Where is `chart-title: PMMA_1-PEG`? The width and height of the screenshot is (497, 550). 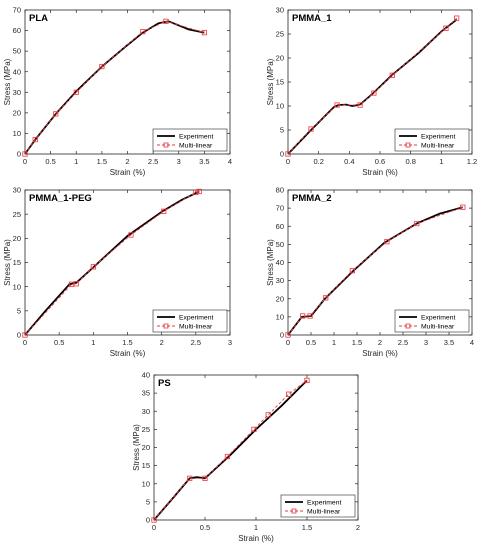
chart-title: PMMA_1-PEG is located at coordinates (60, 198).